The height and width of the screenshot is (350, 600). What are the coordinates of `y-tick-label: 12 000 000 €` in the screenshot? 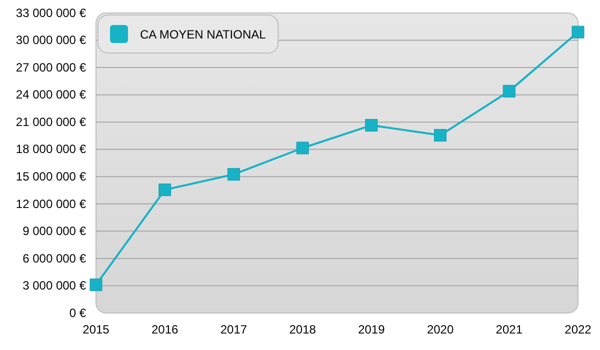 It's located at (51, 203).